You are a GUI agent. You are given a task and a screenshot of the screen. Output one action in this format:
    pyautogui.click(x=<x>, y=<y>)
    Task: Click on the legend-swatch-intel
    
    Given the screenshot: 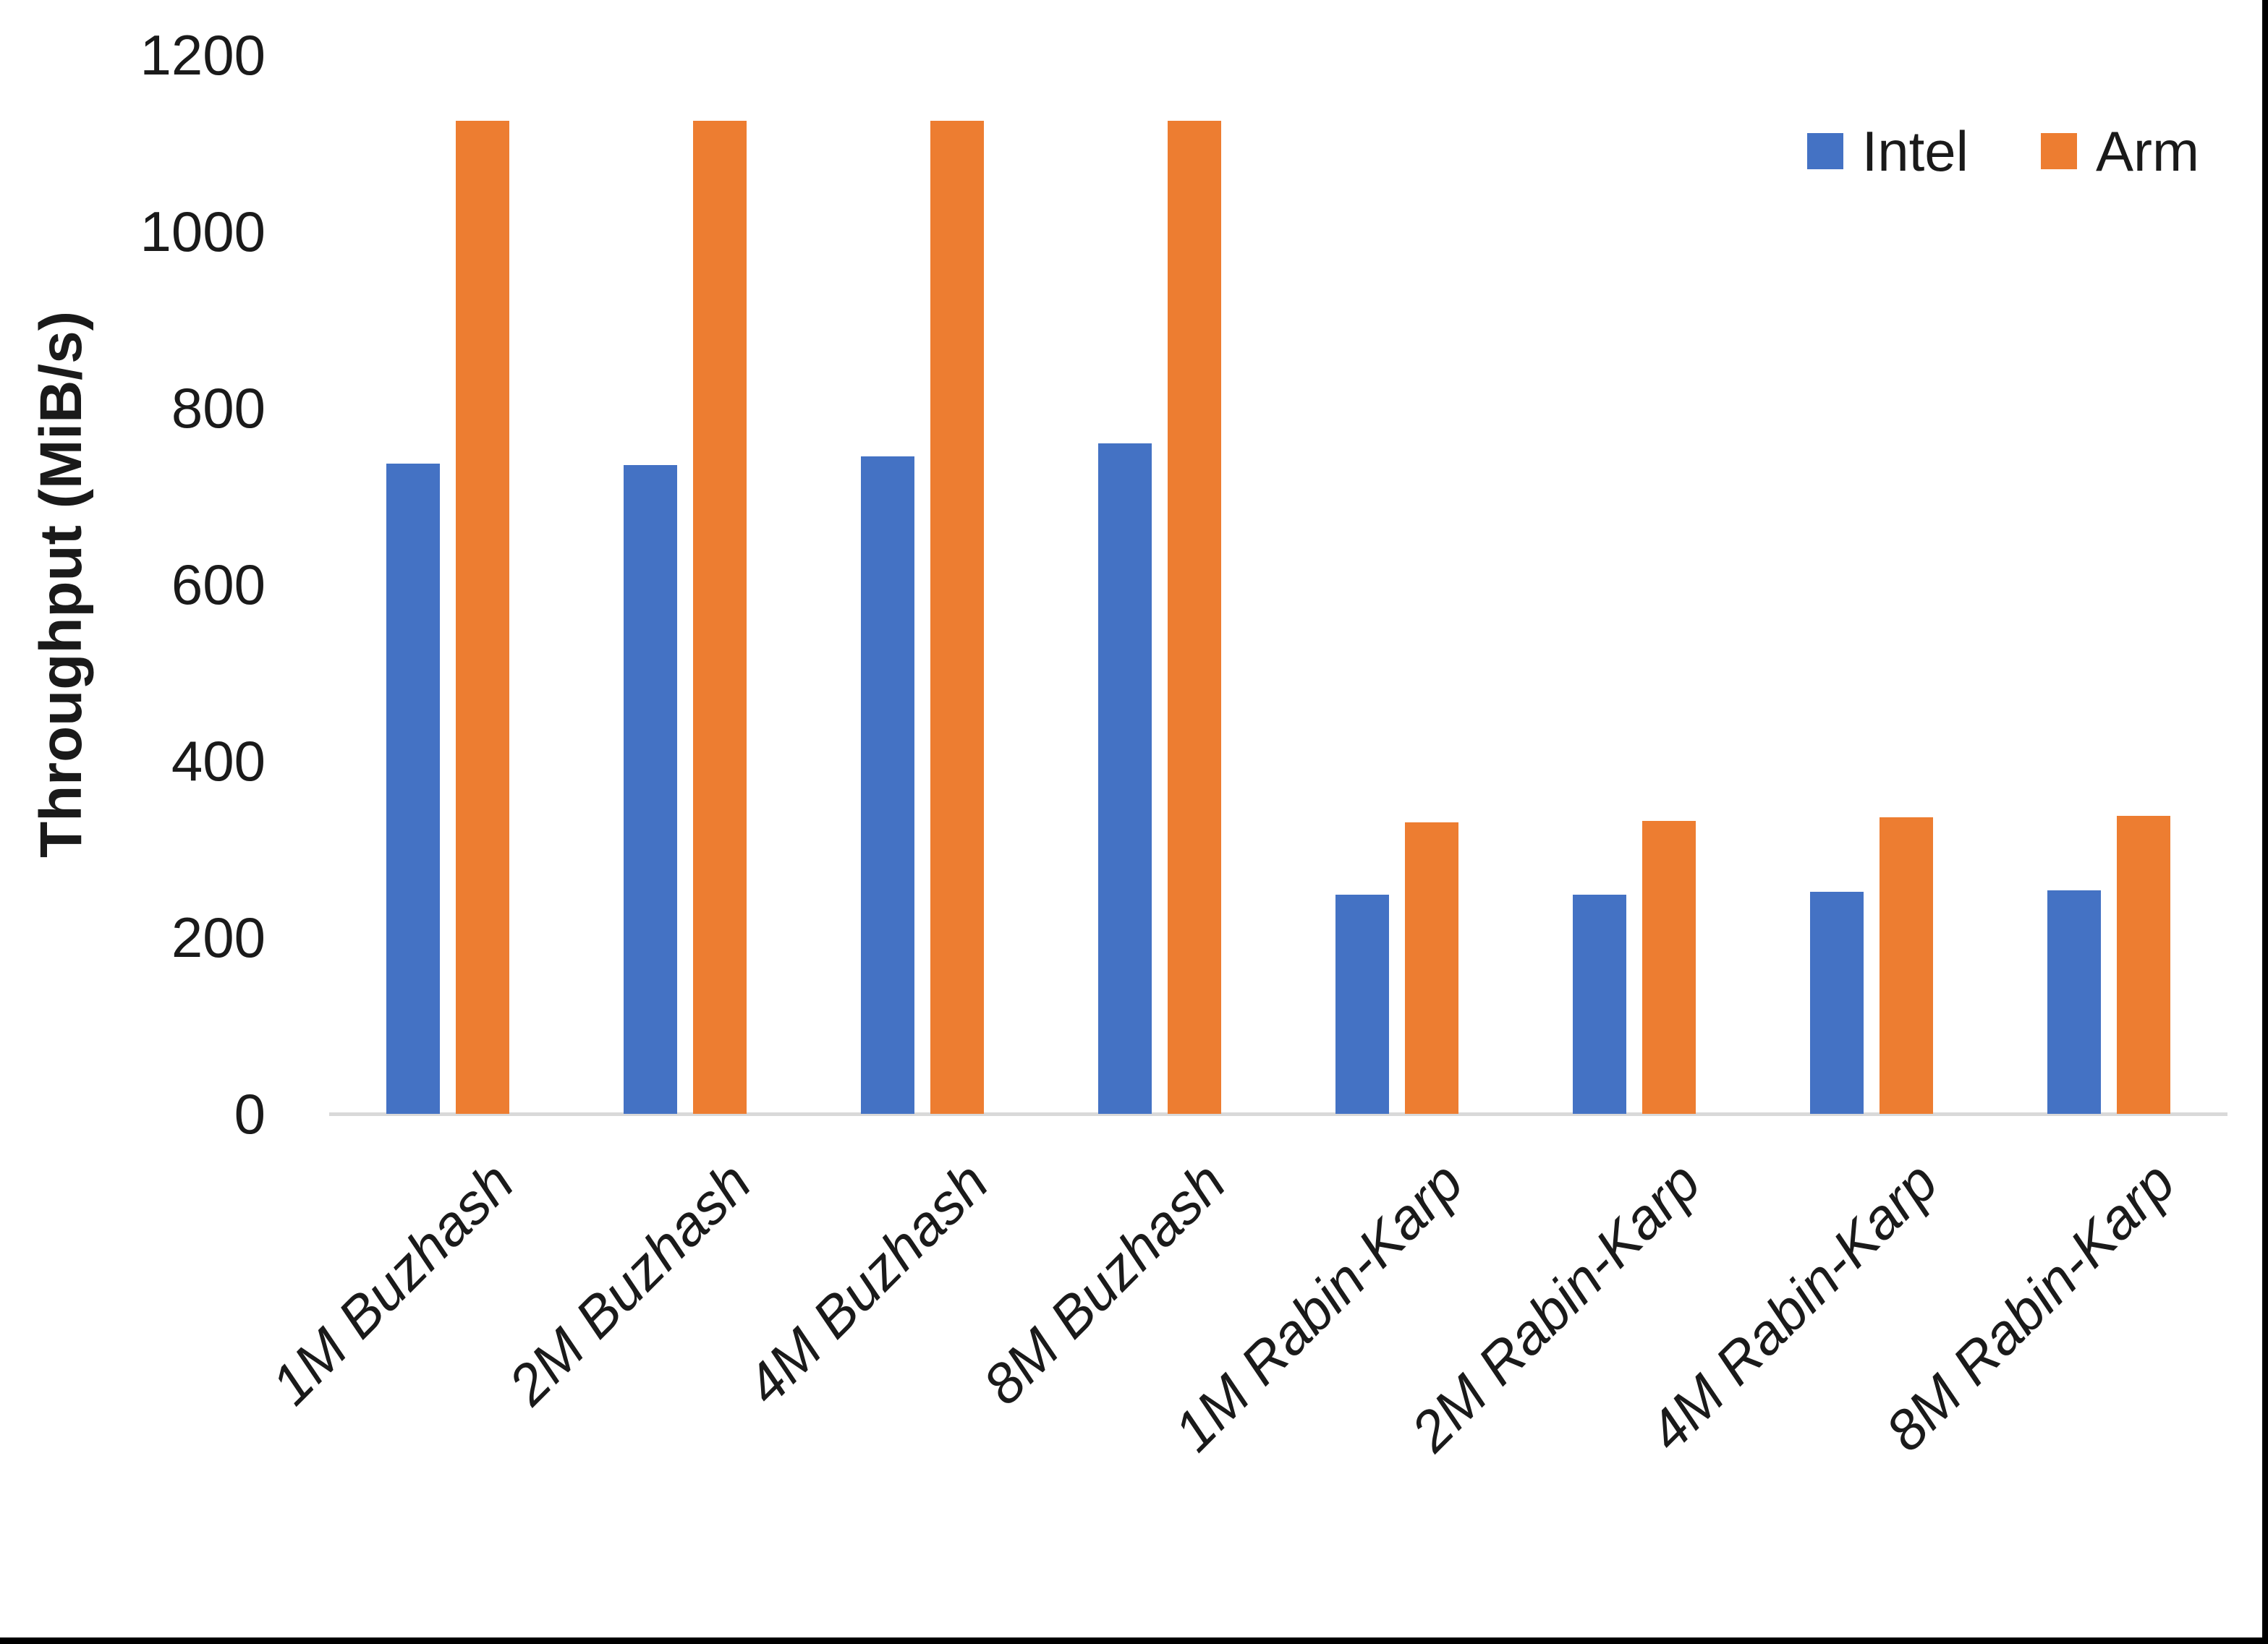 What is the action you would take?
    pyautogui.click(x=1824, y=151)
    